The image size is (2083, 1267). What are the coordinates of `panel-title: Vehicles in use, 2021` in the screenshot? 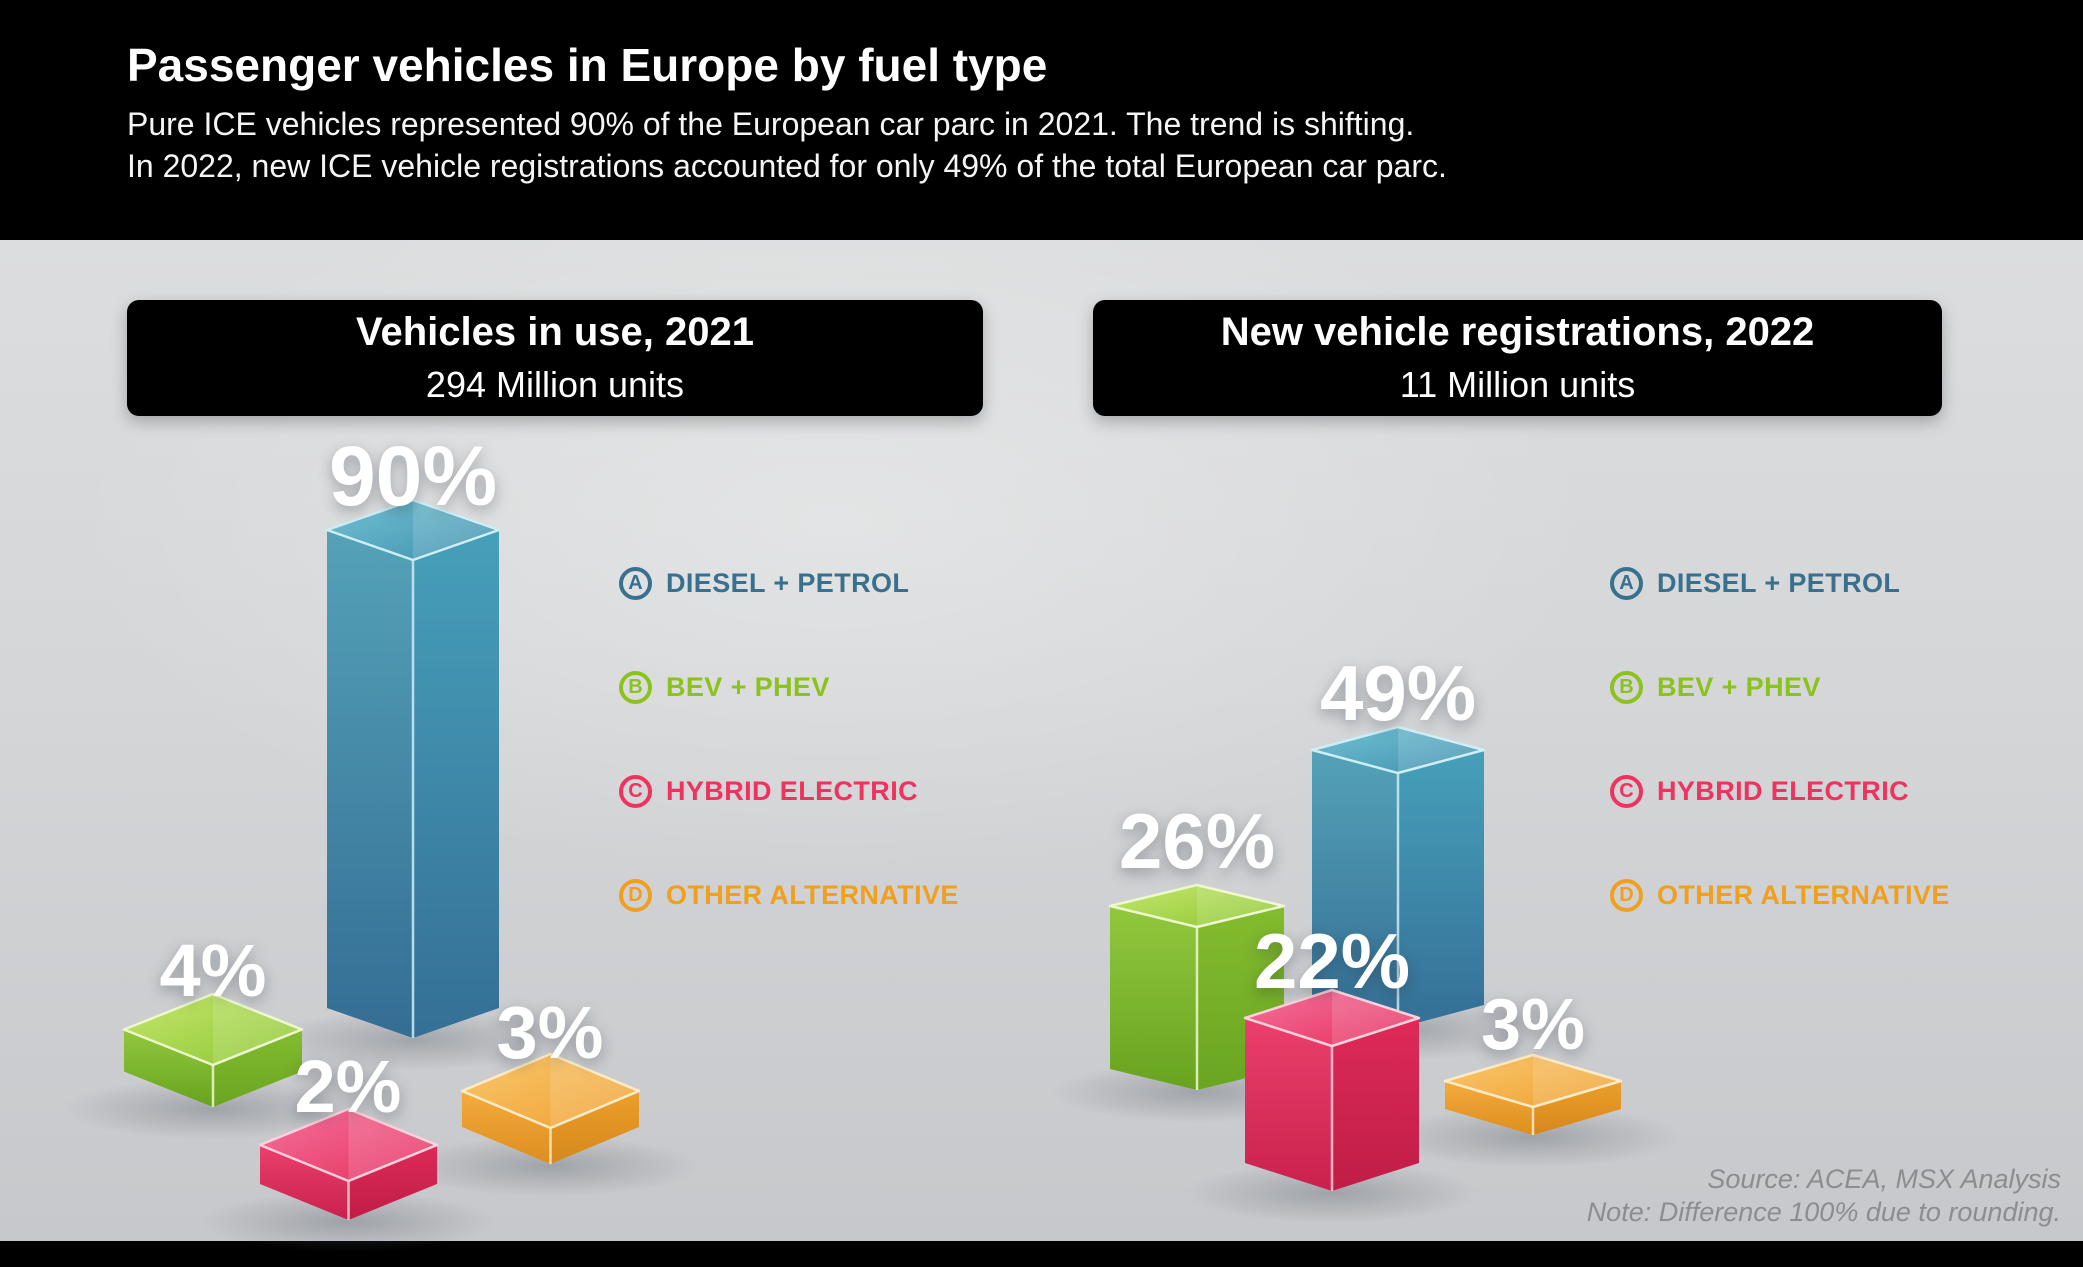 It's located at (555, 331).